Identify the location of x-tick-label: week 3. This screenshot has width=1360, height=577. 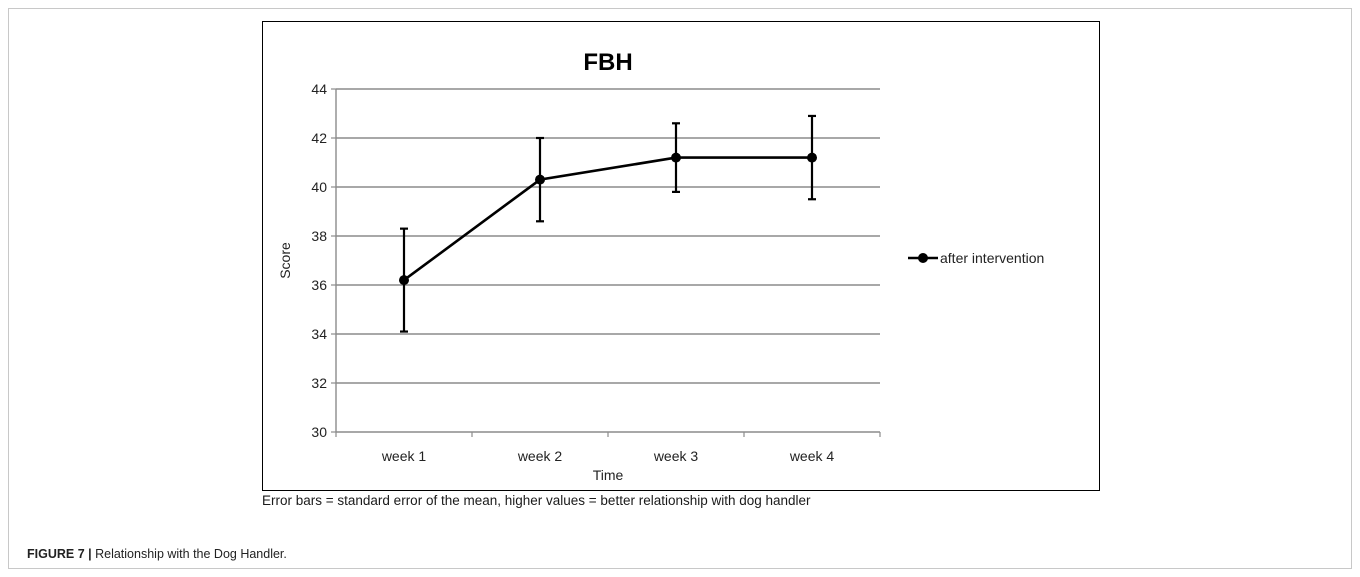
(676, 456).